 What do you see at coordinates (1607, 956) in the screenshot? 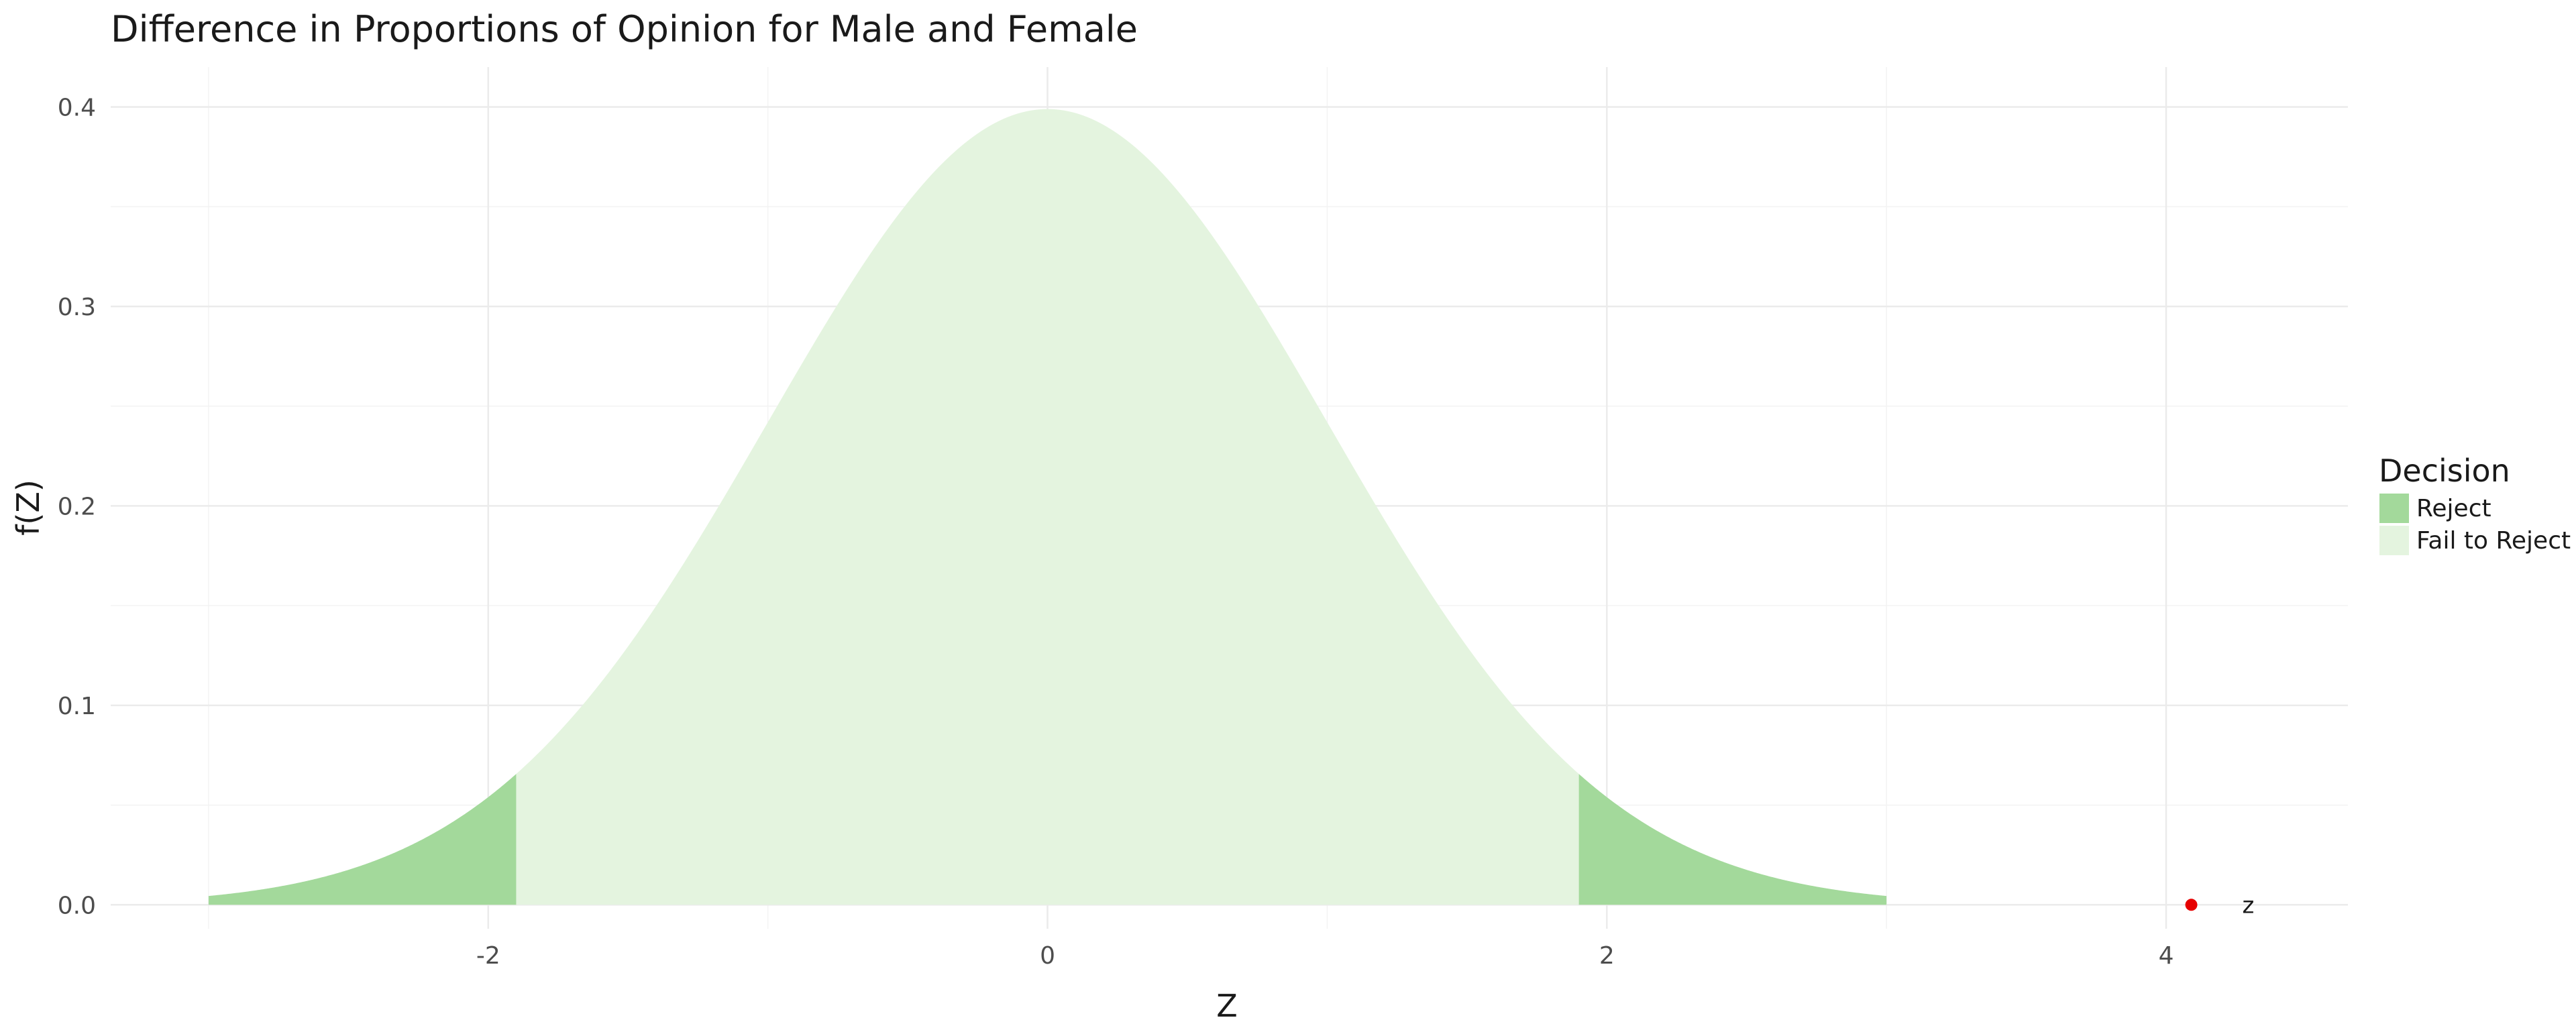
I see `x-tick-label: 2` at bounding box center [1607, 956].